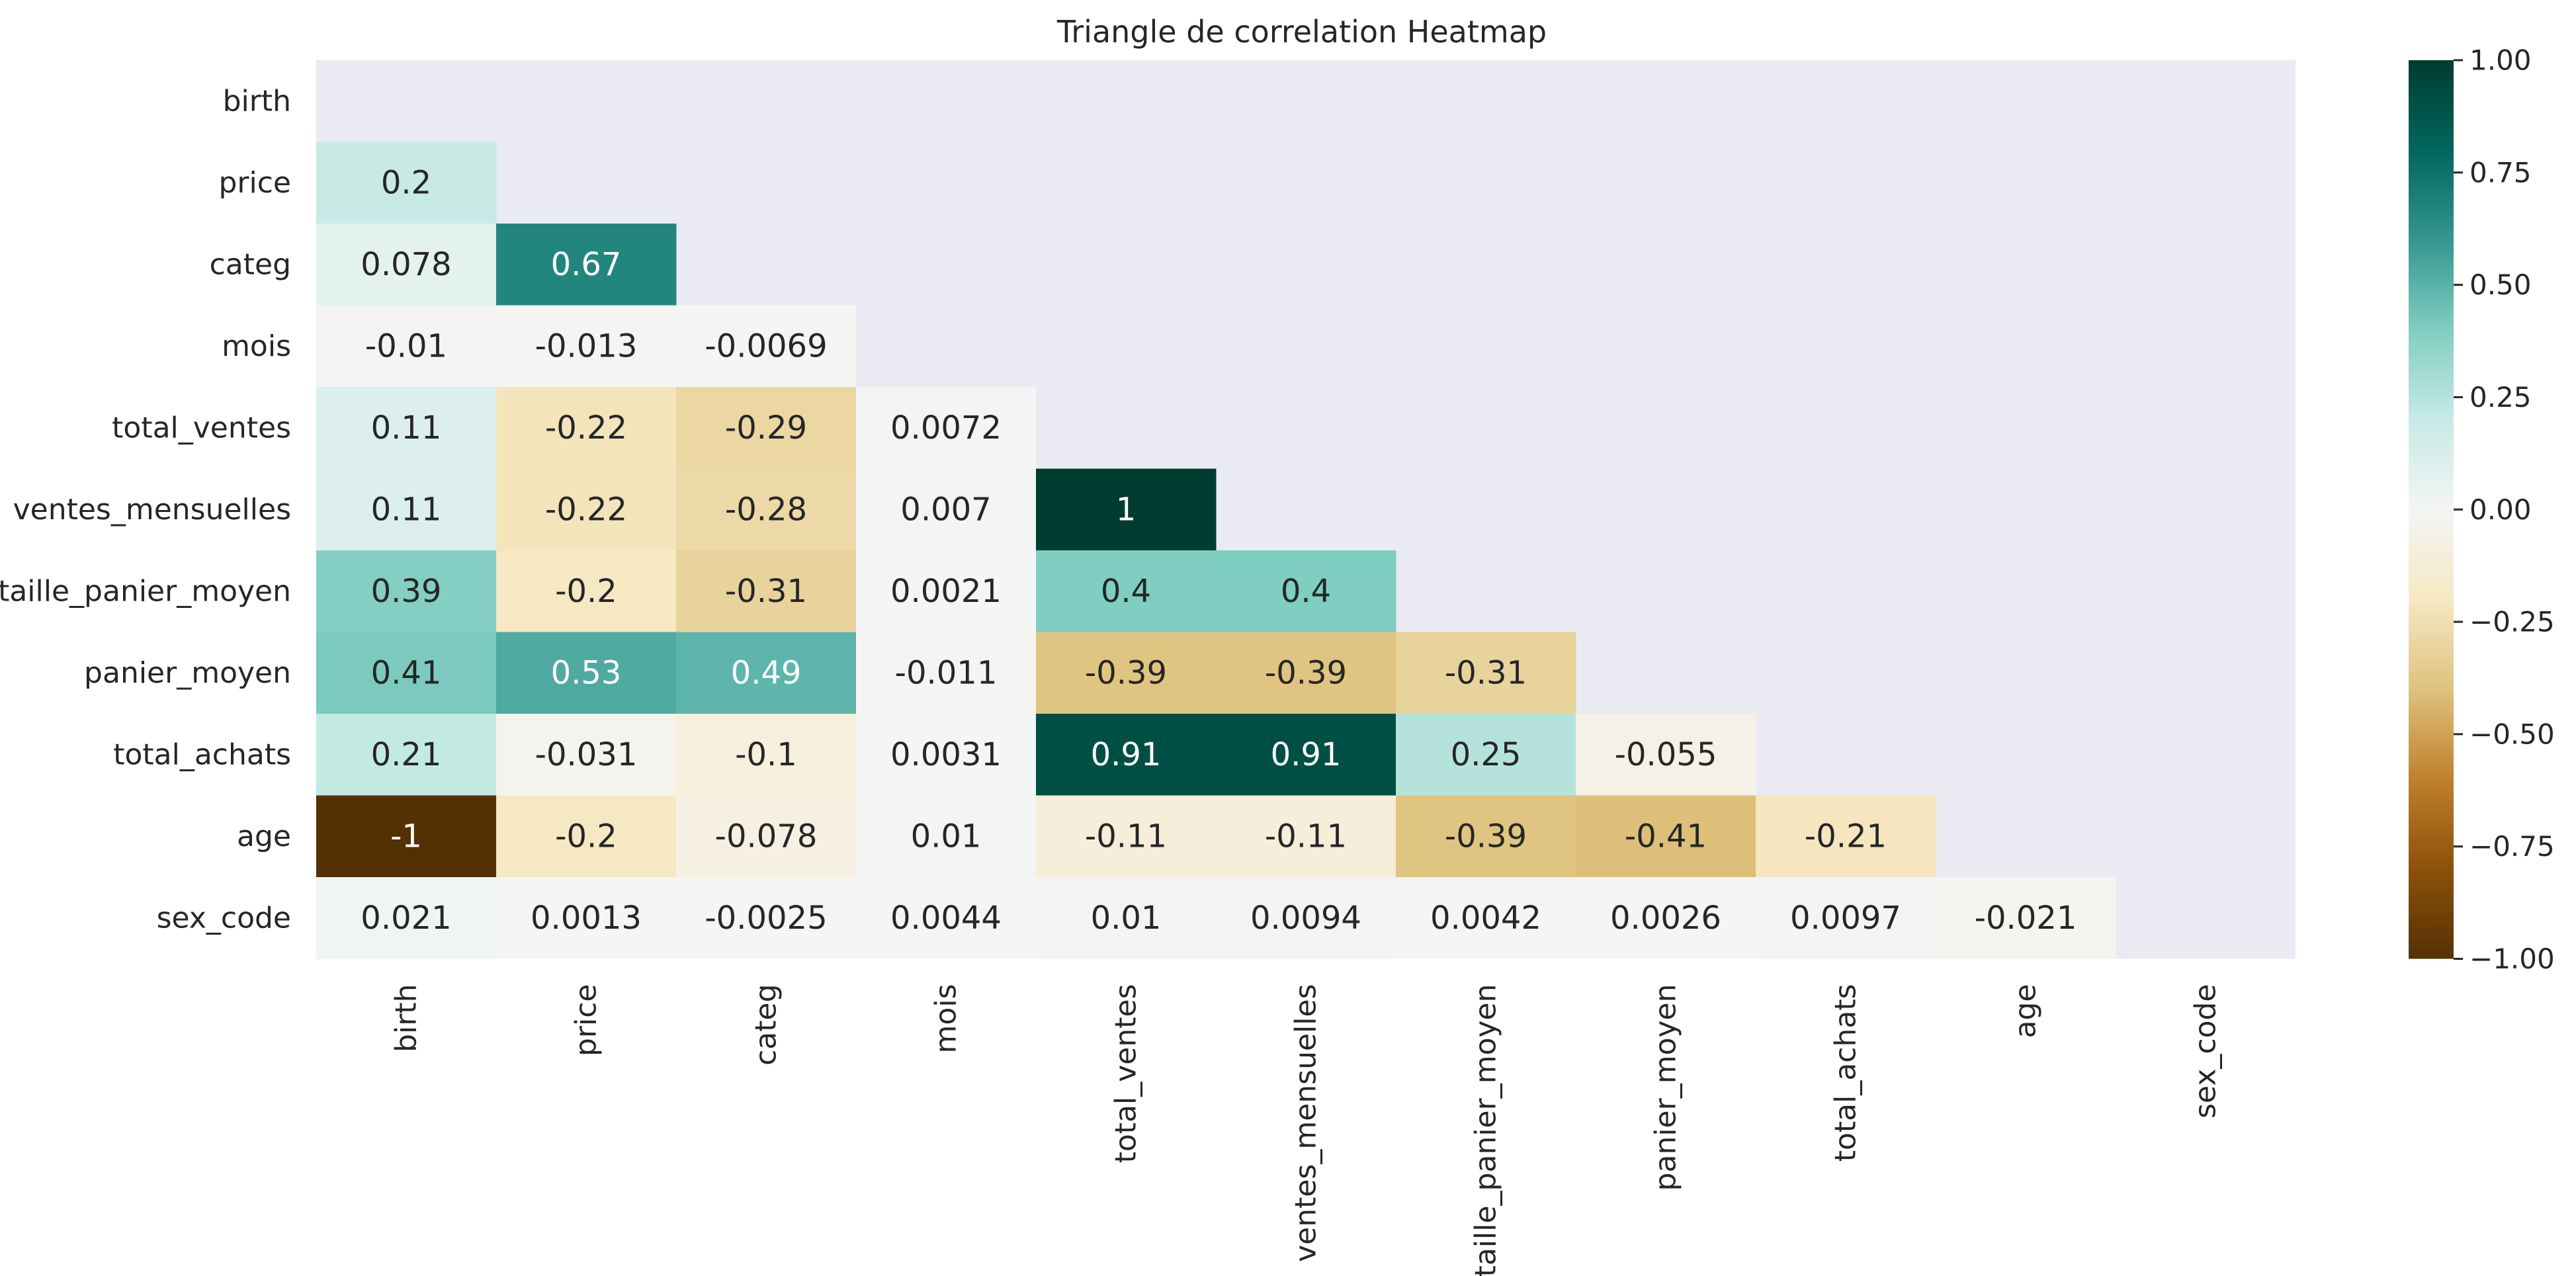  I want to click on heatmap-cell-categ-birth, so click(406, 265).